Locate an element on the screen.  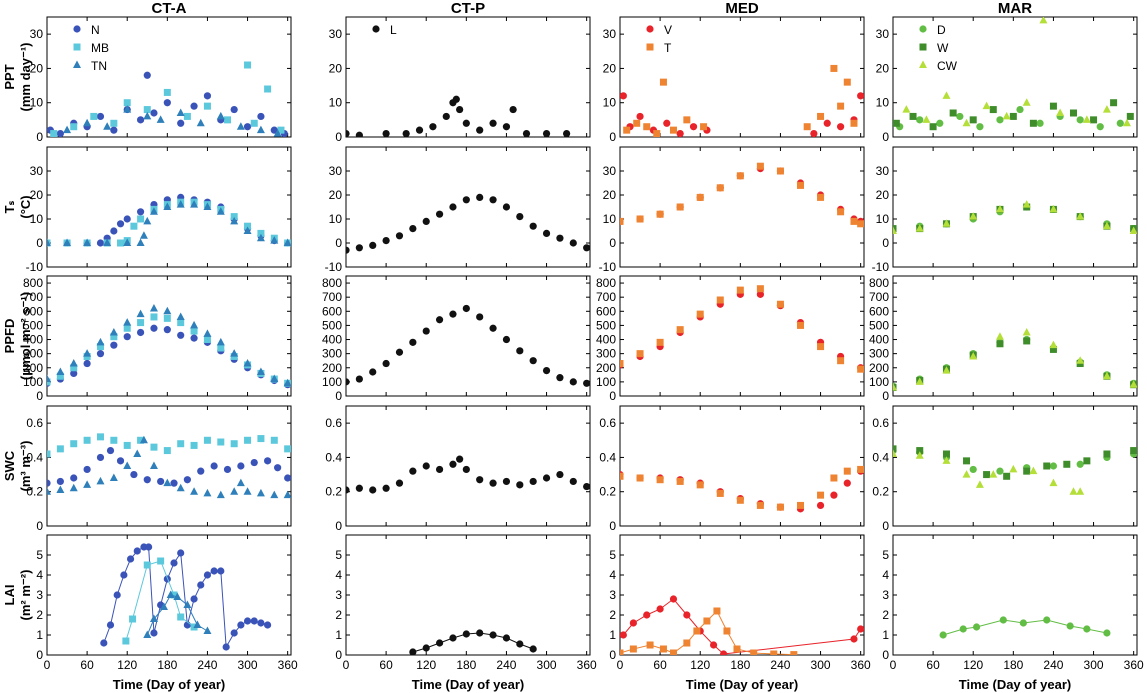
y-tick-label: 2 is located at coordinates (39, 615).